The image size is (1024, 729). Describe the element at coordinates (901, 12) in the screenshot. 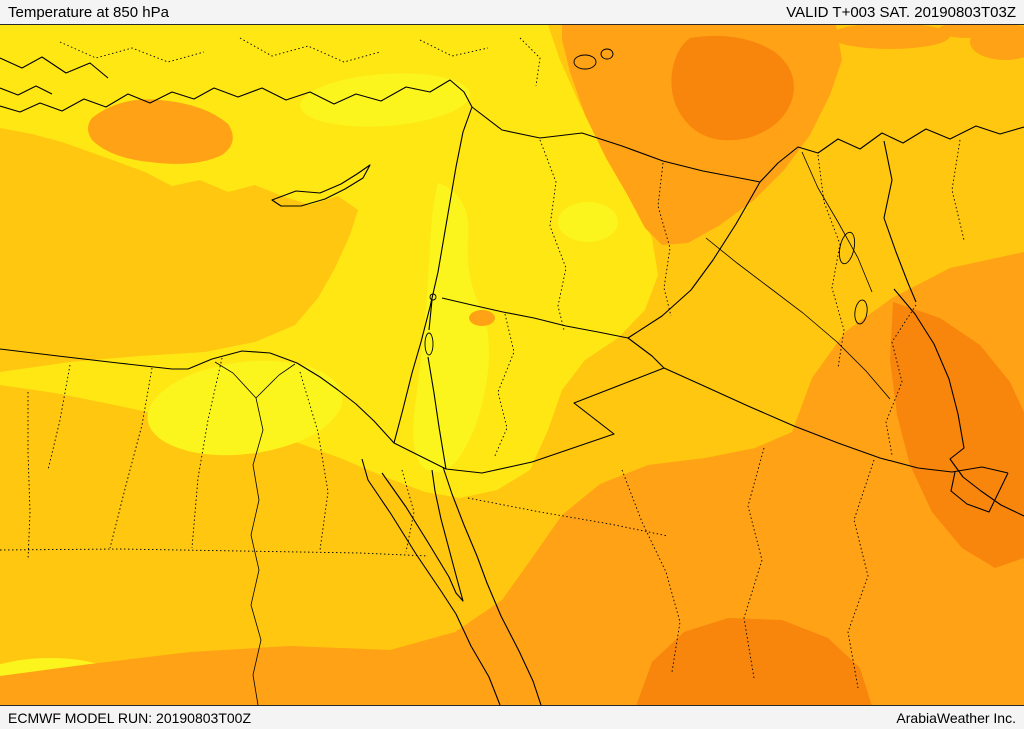

I see `valid-time-label: VALID T+003 SAT. 20190803T03Z` at that location.